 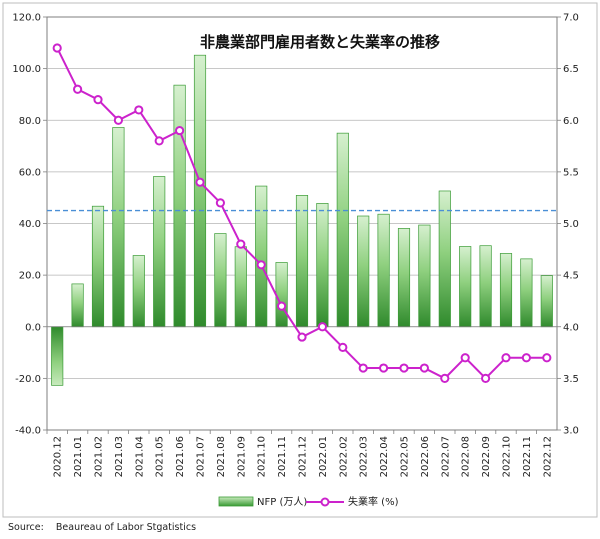 I want to click on legend-bar-swatch, so click(x=236, y=501).